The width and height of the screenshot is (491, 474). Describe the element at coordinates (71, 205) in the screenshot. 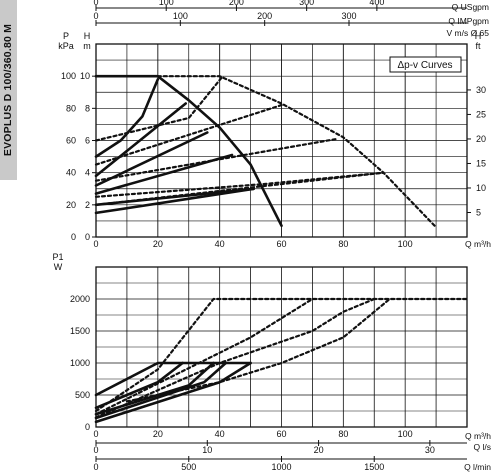

I see `kpa-tick-label: 20` at that location.